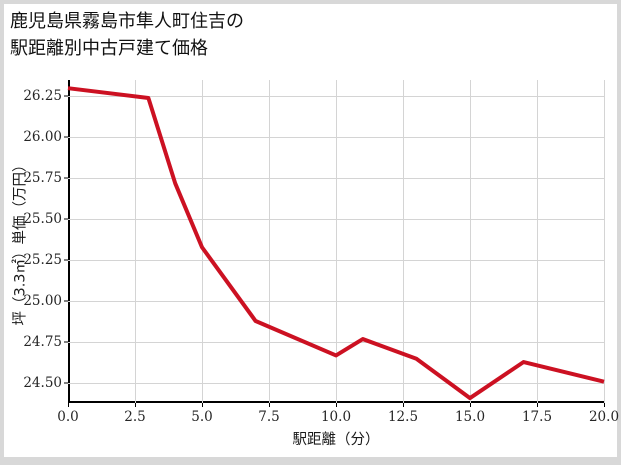 Image resolution: width=621 pixels, height=465 pixels. What do you see at coordinates (269, 417) in the screenshot?
I see `x-tick-label: 7.5` at bounding box center [269, 417].